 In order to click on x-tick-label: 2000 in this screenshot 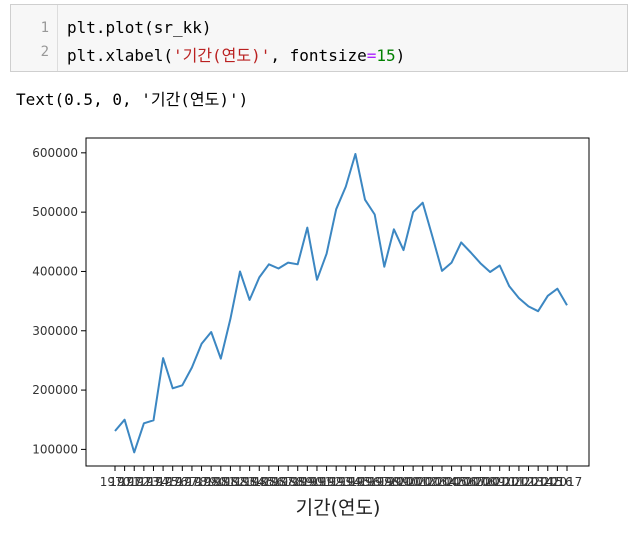, I will do `click(403, 482)`.